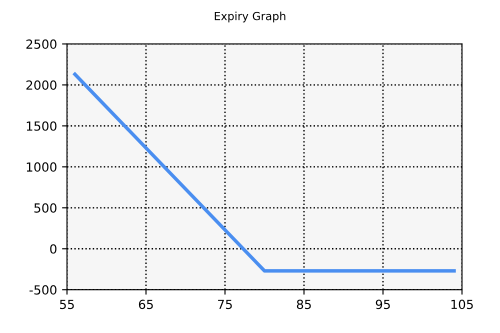 Image resolution: width=500 pixels, height=333 pixels. Describe the element at coordinates (41, 126) in the screenshot. I see `y-tick-label: 1500` at that location.